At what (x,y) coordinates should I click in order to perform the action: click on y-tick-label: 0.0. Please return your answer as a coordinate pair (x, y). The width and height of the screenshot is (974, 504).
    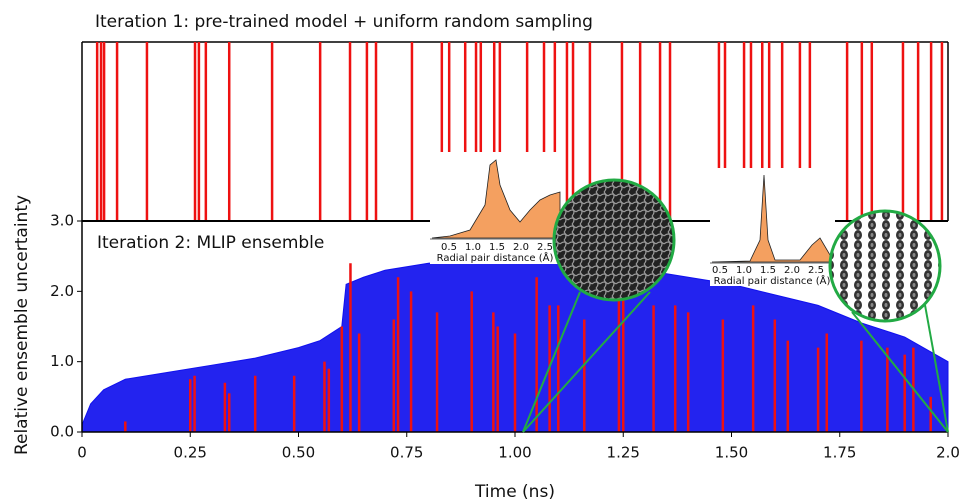
    Looking at the image, I should click on (62, 432).